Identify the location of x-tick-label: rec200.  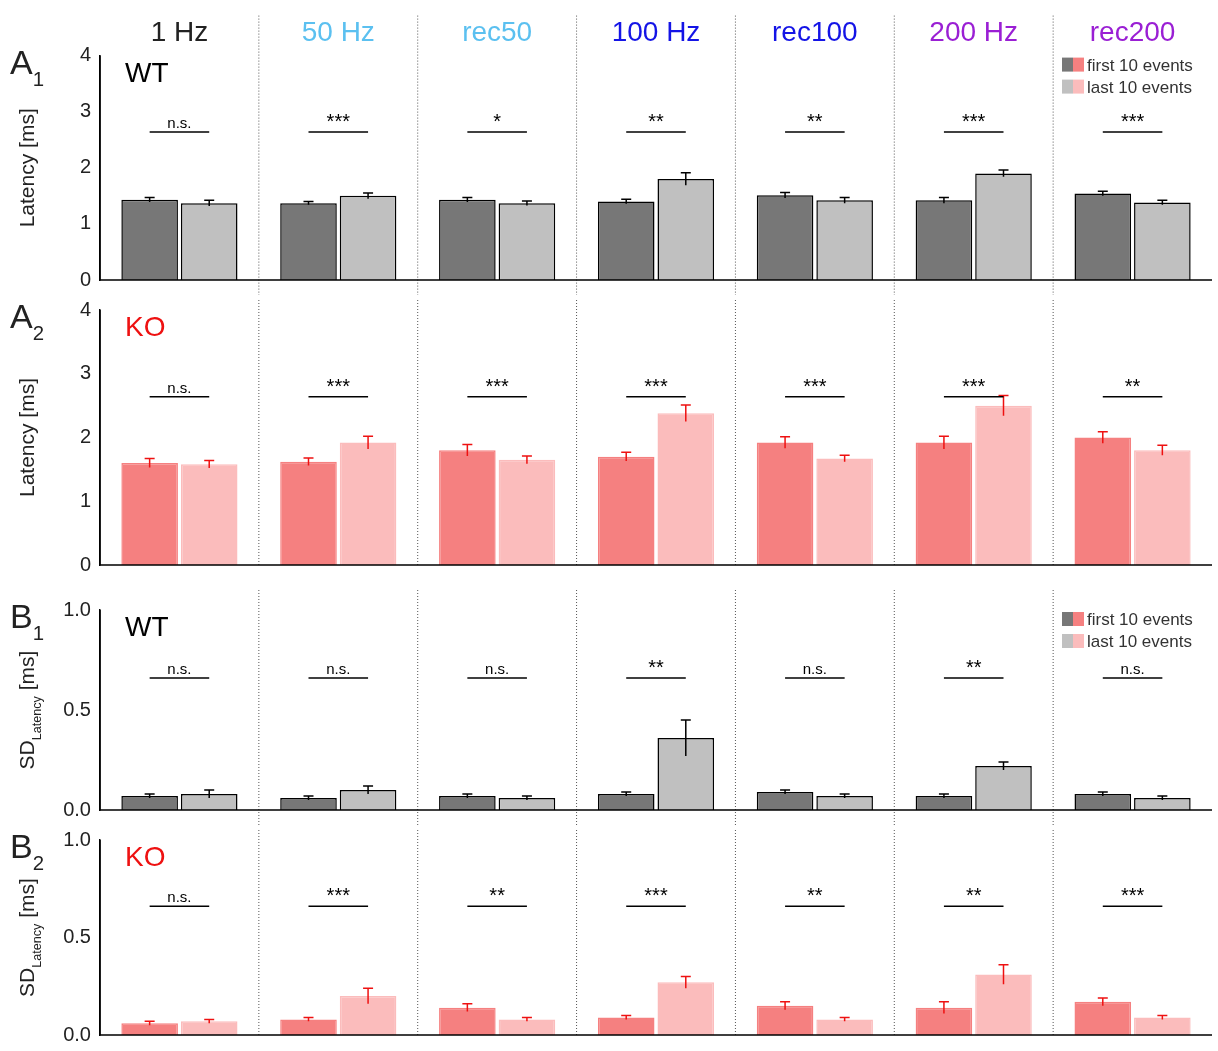
(1132, 31).